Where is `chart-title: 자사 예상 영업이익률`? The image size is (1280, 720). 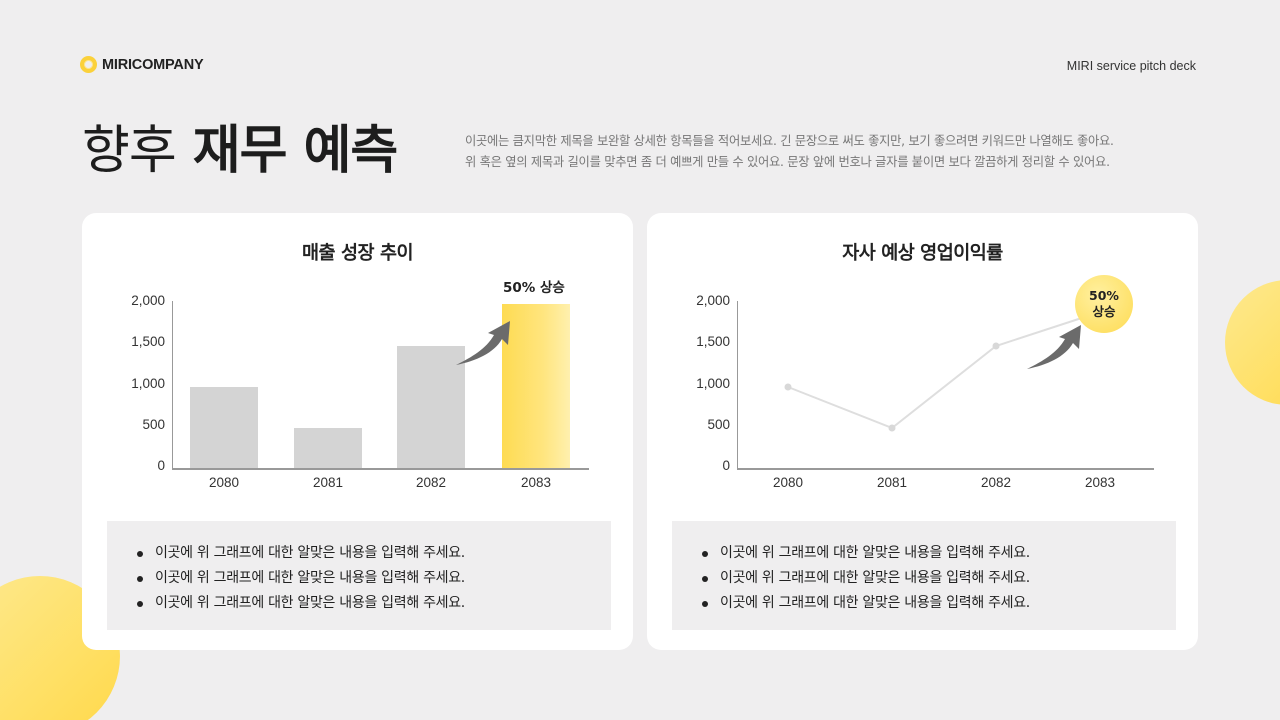
chart-title: 자사 예상 영업이익률 is located at coordinates (922, 253).